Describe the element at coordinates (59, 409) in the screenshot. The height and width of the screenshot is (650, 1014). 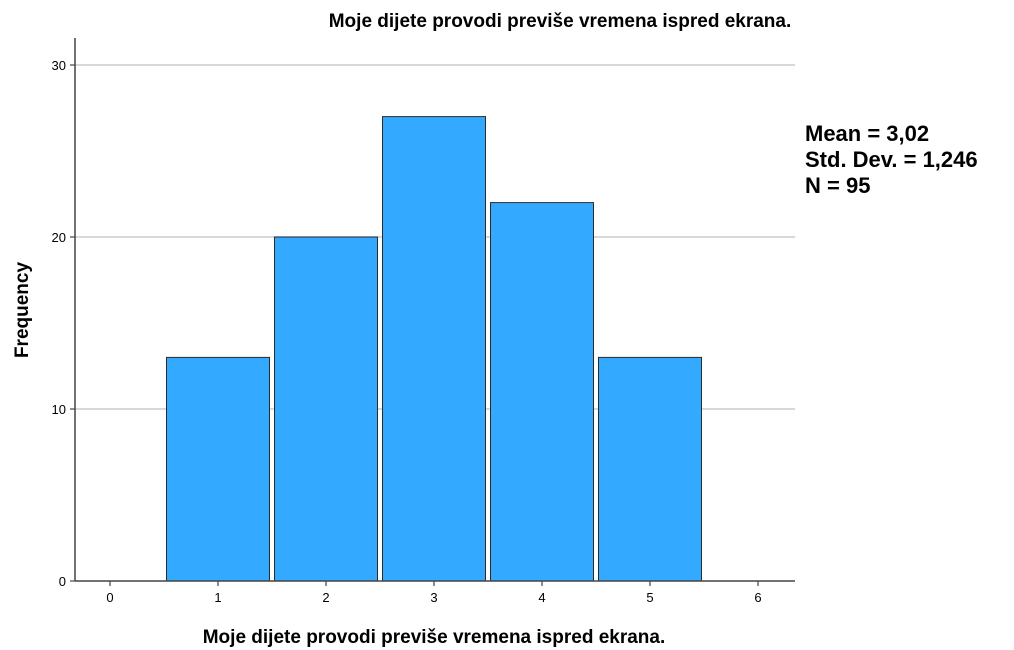
I see `y-tick-label: 10` at that location.